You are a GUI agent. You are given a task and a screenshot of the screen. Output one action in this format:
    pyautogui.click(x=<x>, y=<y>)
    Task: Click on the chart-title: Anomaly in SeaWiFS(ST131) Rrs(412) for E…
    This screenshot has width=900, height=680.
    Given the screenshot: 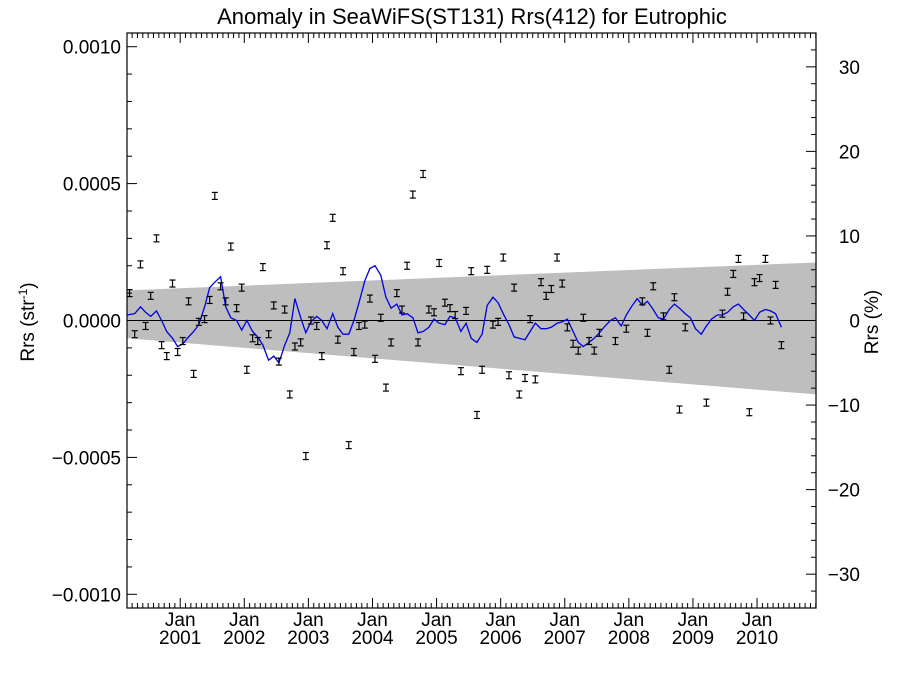 What is the action you would take?
    pyautogui.click(x=472, y=16)
    